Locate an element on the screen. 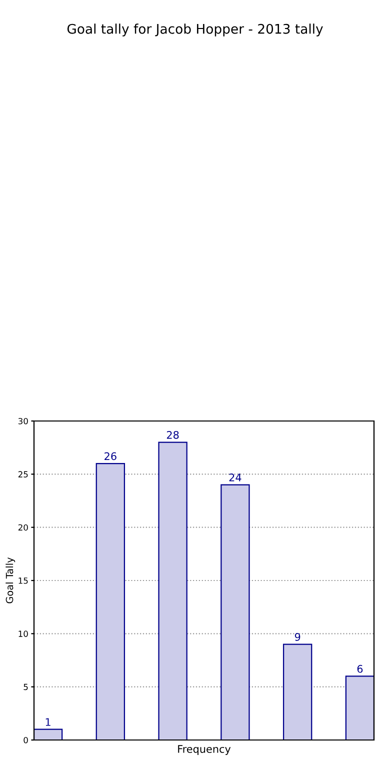 This screenshot has width=390, height=780. data-label: 6 is located at coordinates (360, 668).